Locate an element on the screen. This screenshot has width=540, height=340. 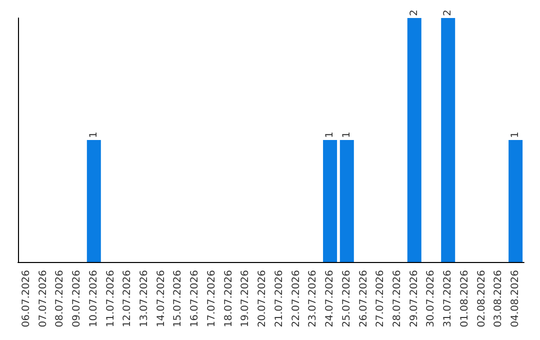
x-tick-label: 30.07.2026 is located at coordinates (431, 299).